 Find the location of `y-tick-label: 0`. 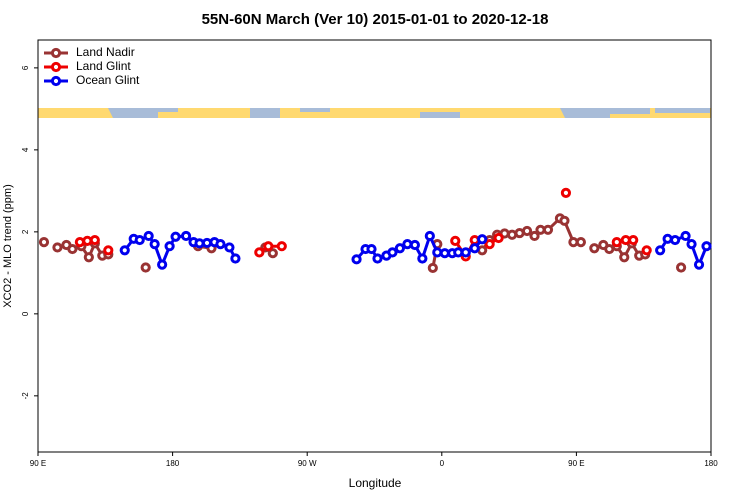

y-tick-label: 0 is located at coordinates (25, 313).